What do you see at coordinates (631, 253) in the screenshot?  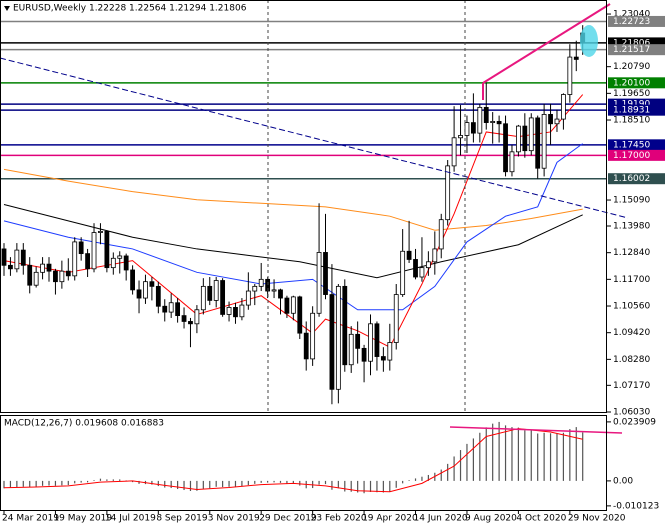 I see `y-tick-label: 1.12840` at bounding box center [631, 253].